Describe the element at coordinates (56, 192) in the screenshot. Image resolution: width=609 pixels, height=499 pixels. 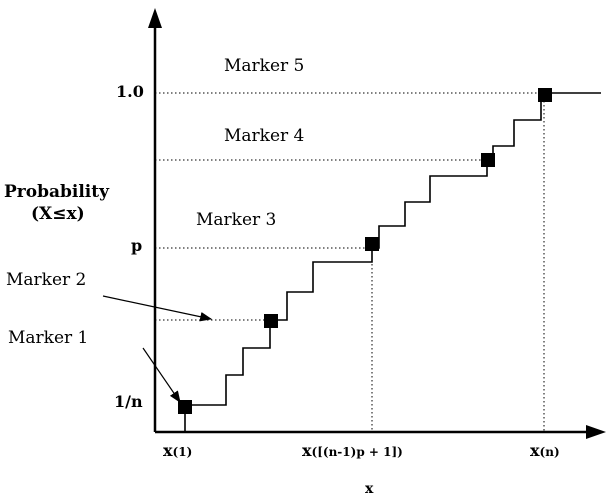
I see `y-axis-title-line1: Probability` at that location.